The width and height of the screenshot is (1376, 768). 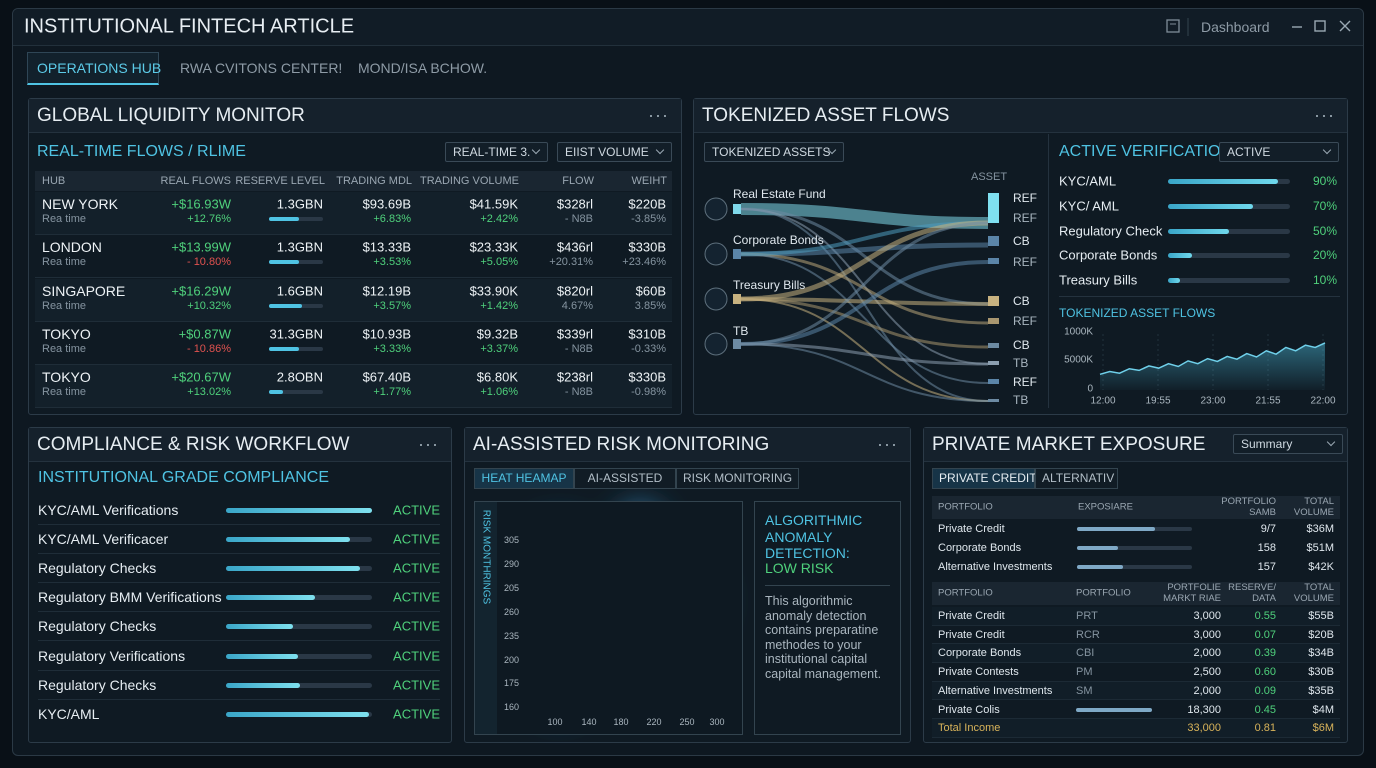 I want to click on hub-name: SINGAPORE, so click(x=84, y=290).